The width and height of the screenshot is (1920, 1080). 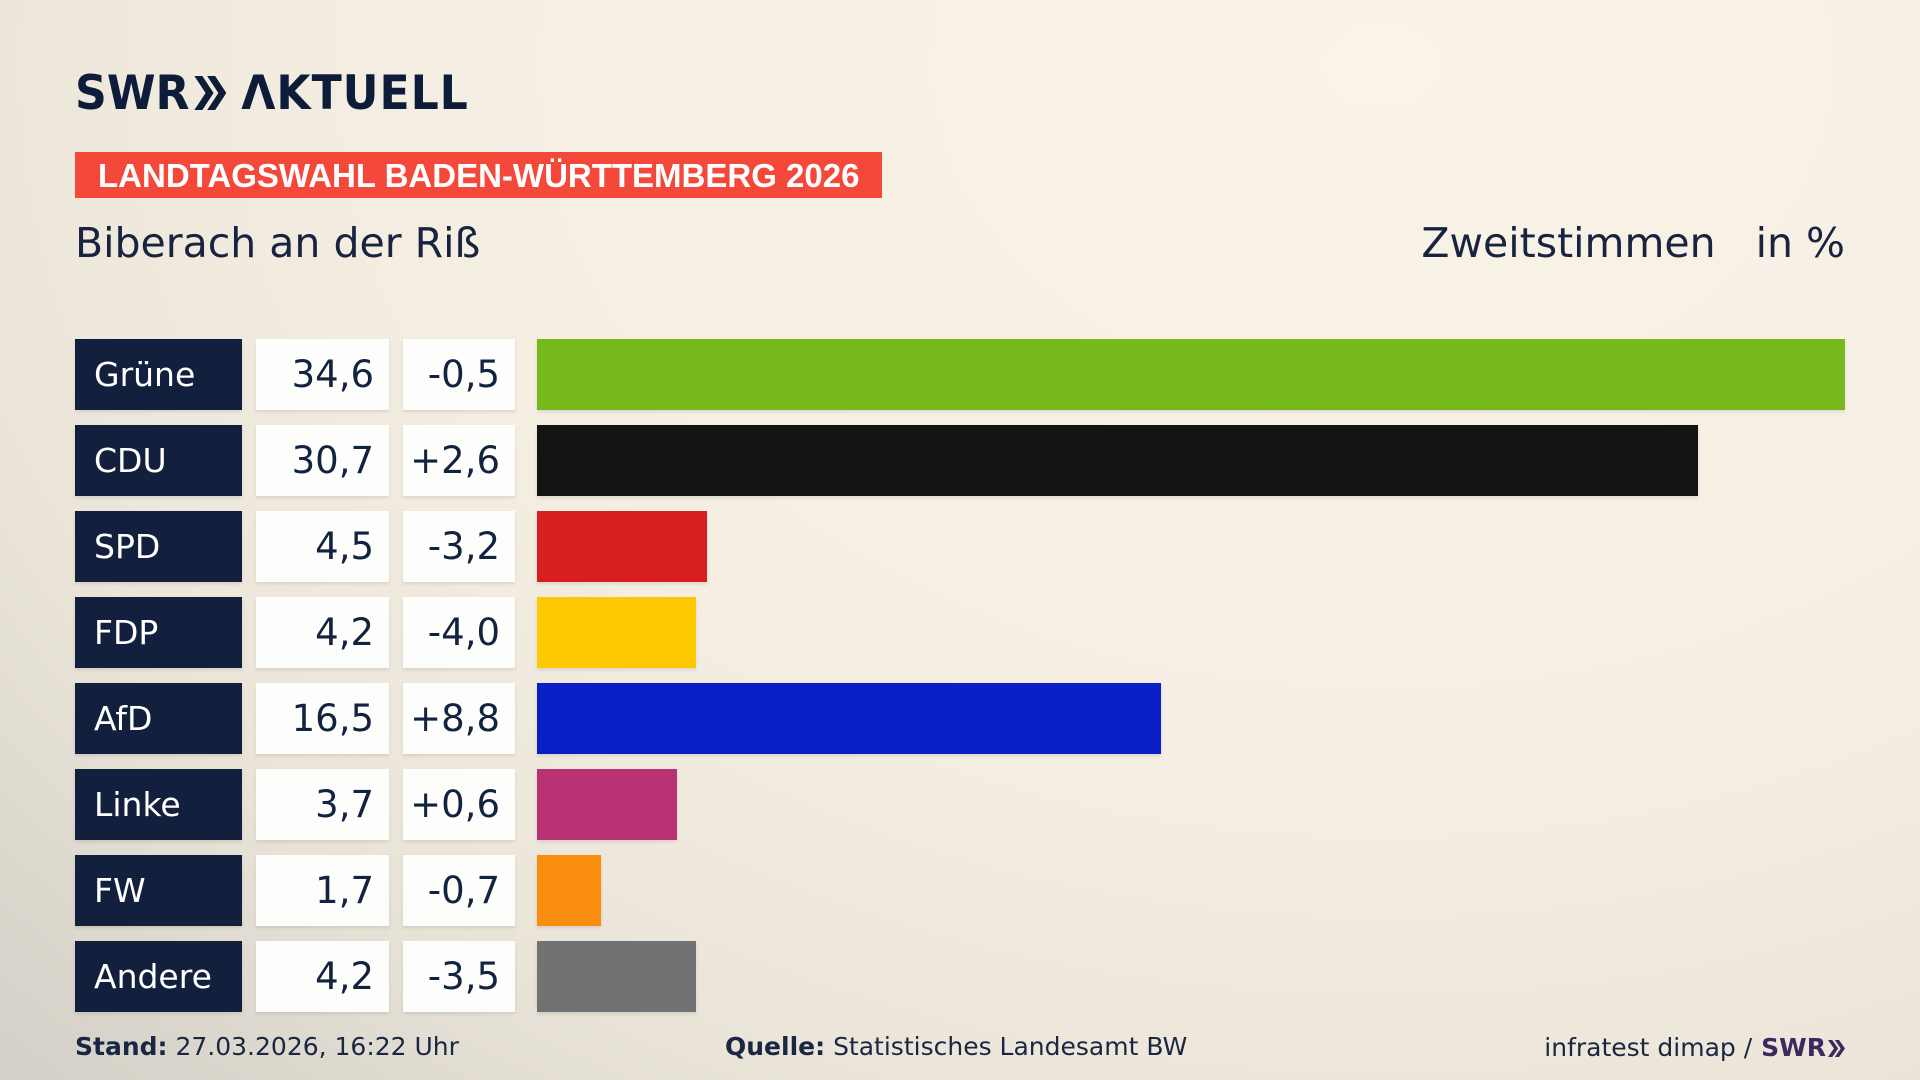 I want to click on value-cell: 30,7, so click(x=322, y=460).